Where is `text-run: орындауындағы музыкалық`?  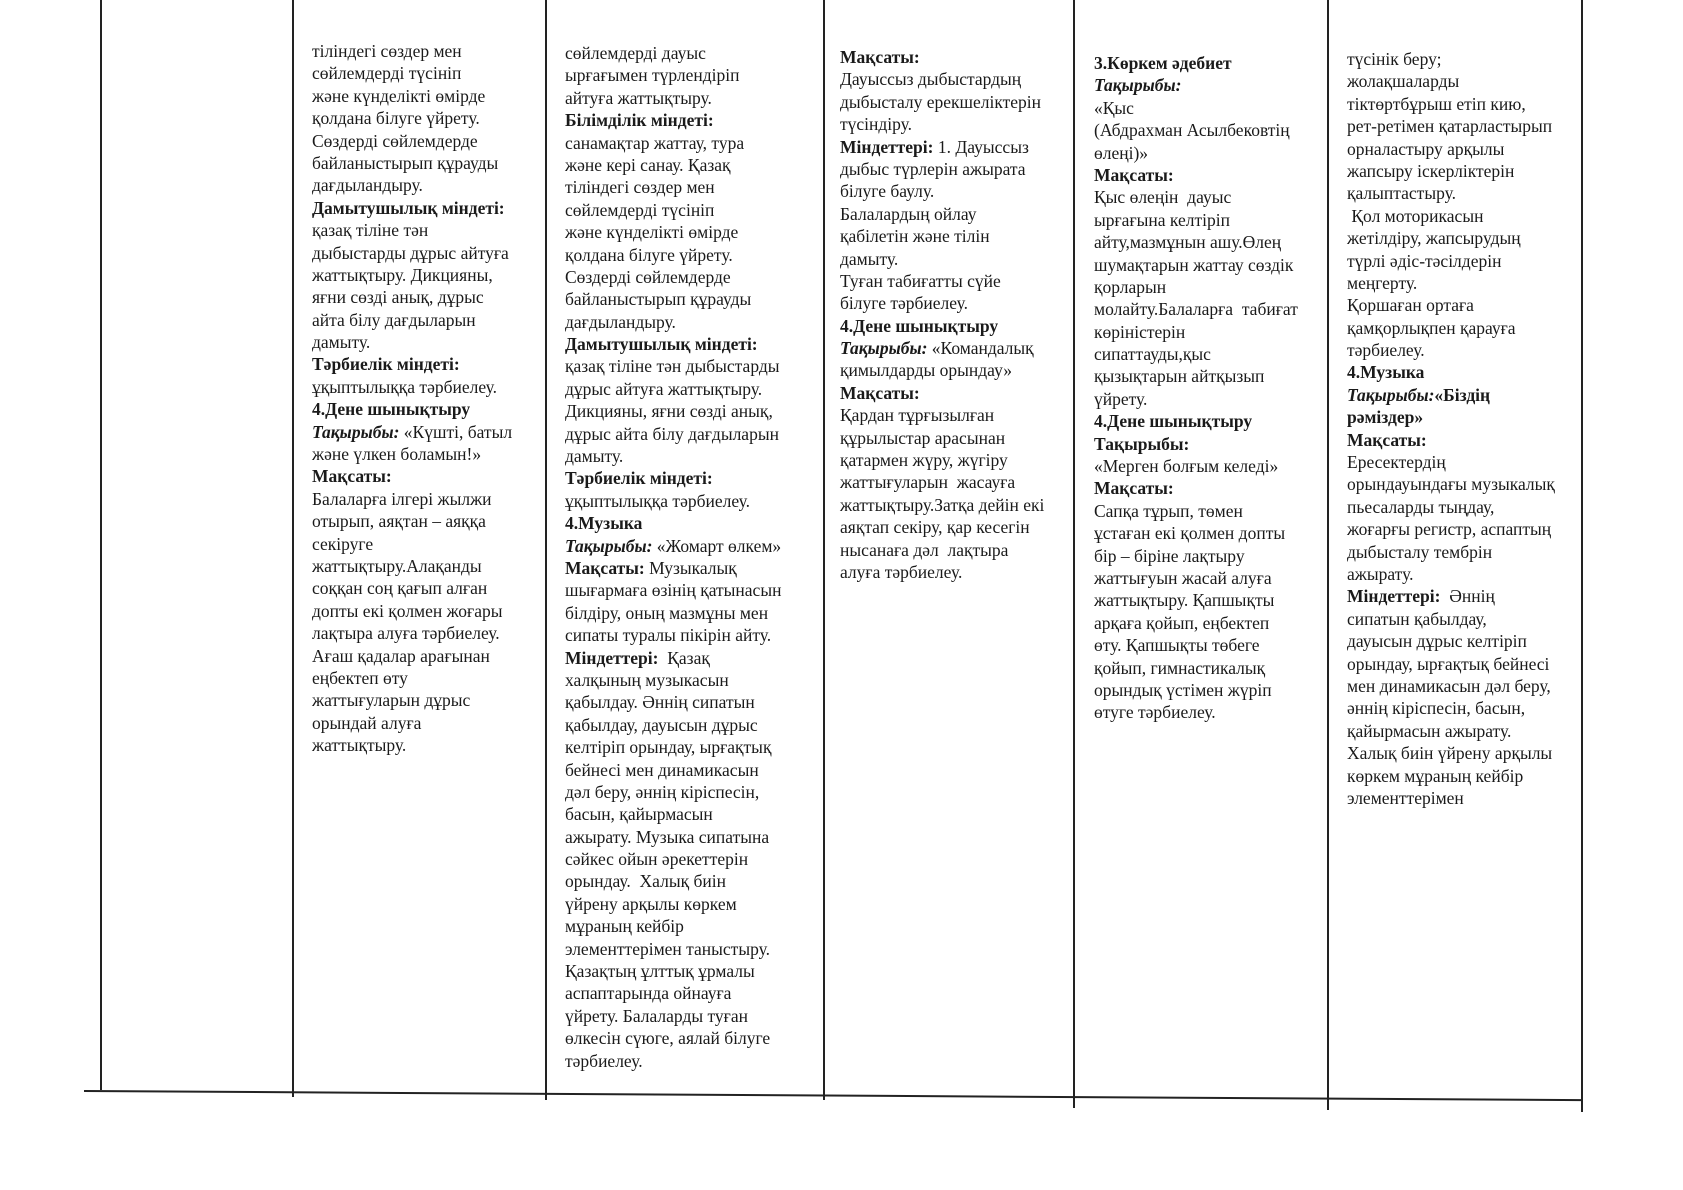 text-run: орындауындағы музыкалық is located at coordinates (1451, 484).